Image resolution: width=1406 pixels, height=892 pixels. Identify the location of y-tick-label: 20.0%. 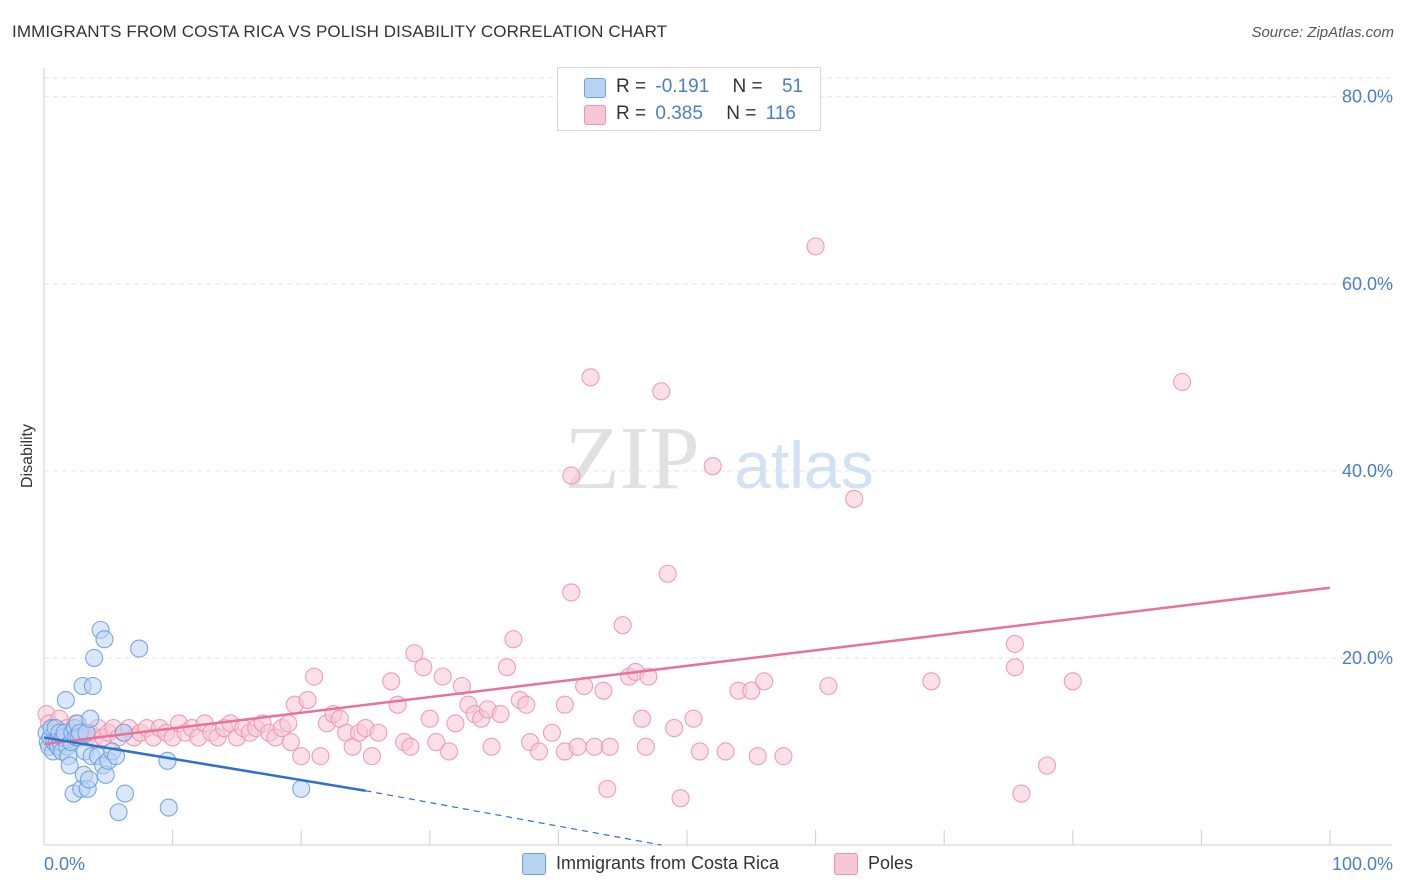
(1367, 658).